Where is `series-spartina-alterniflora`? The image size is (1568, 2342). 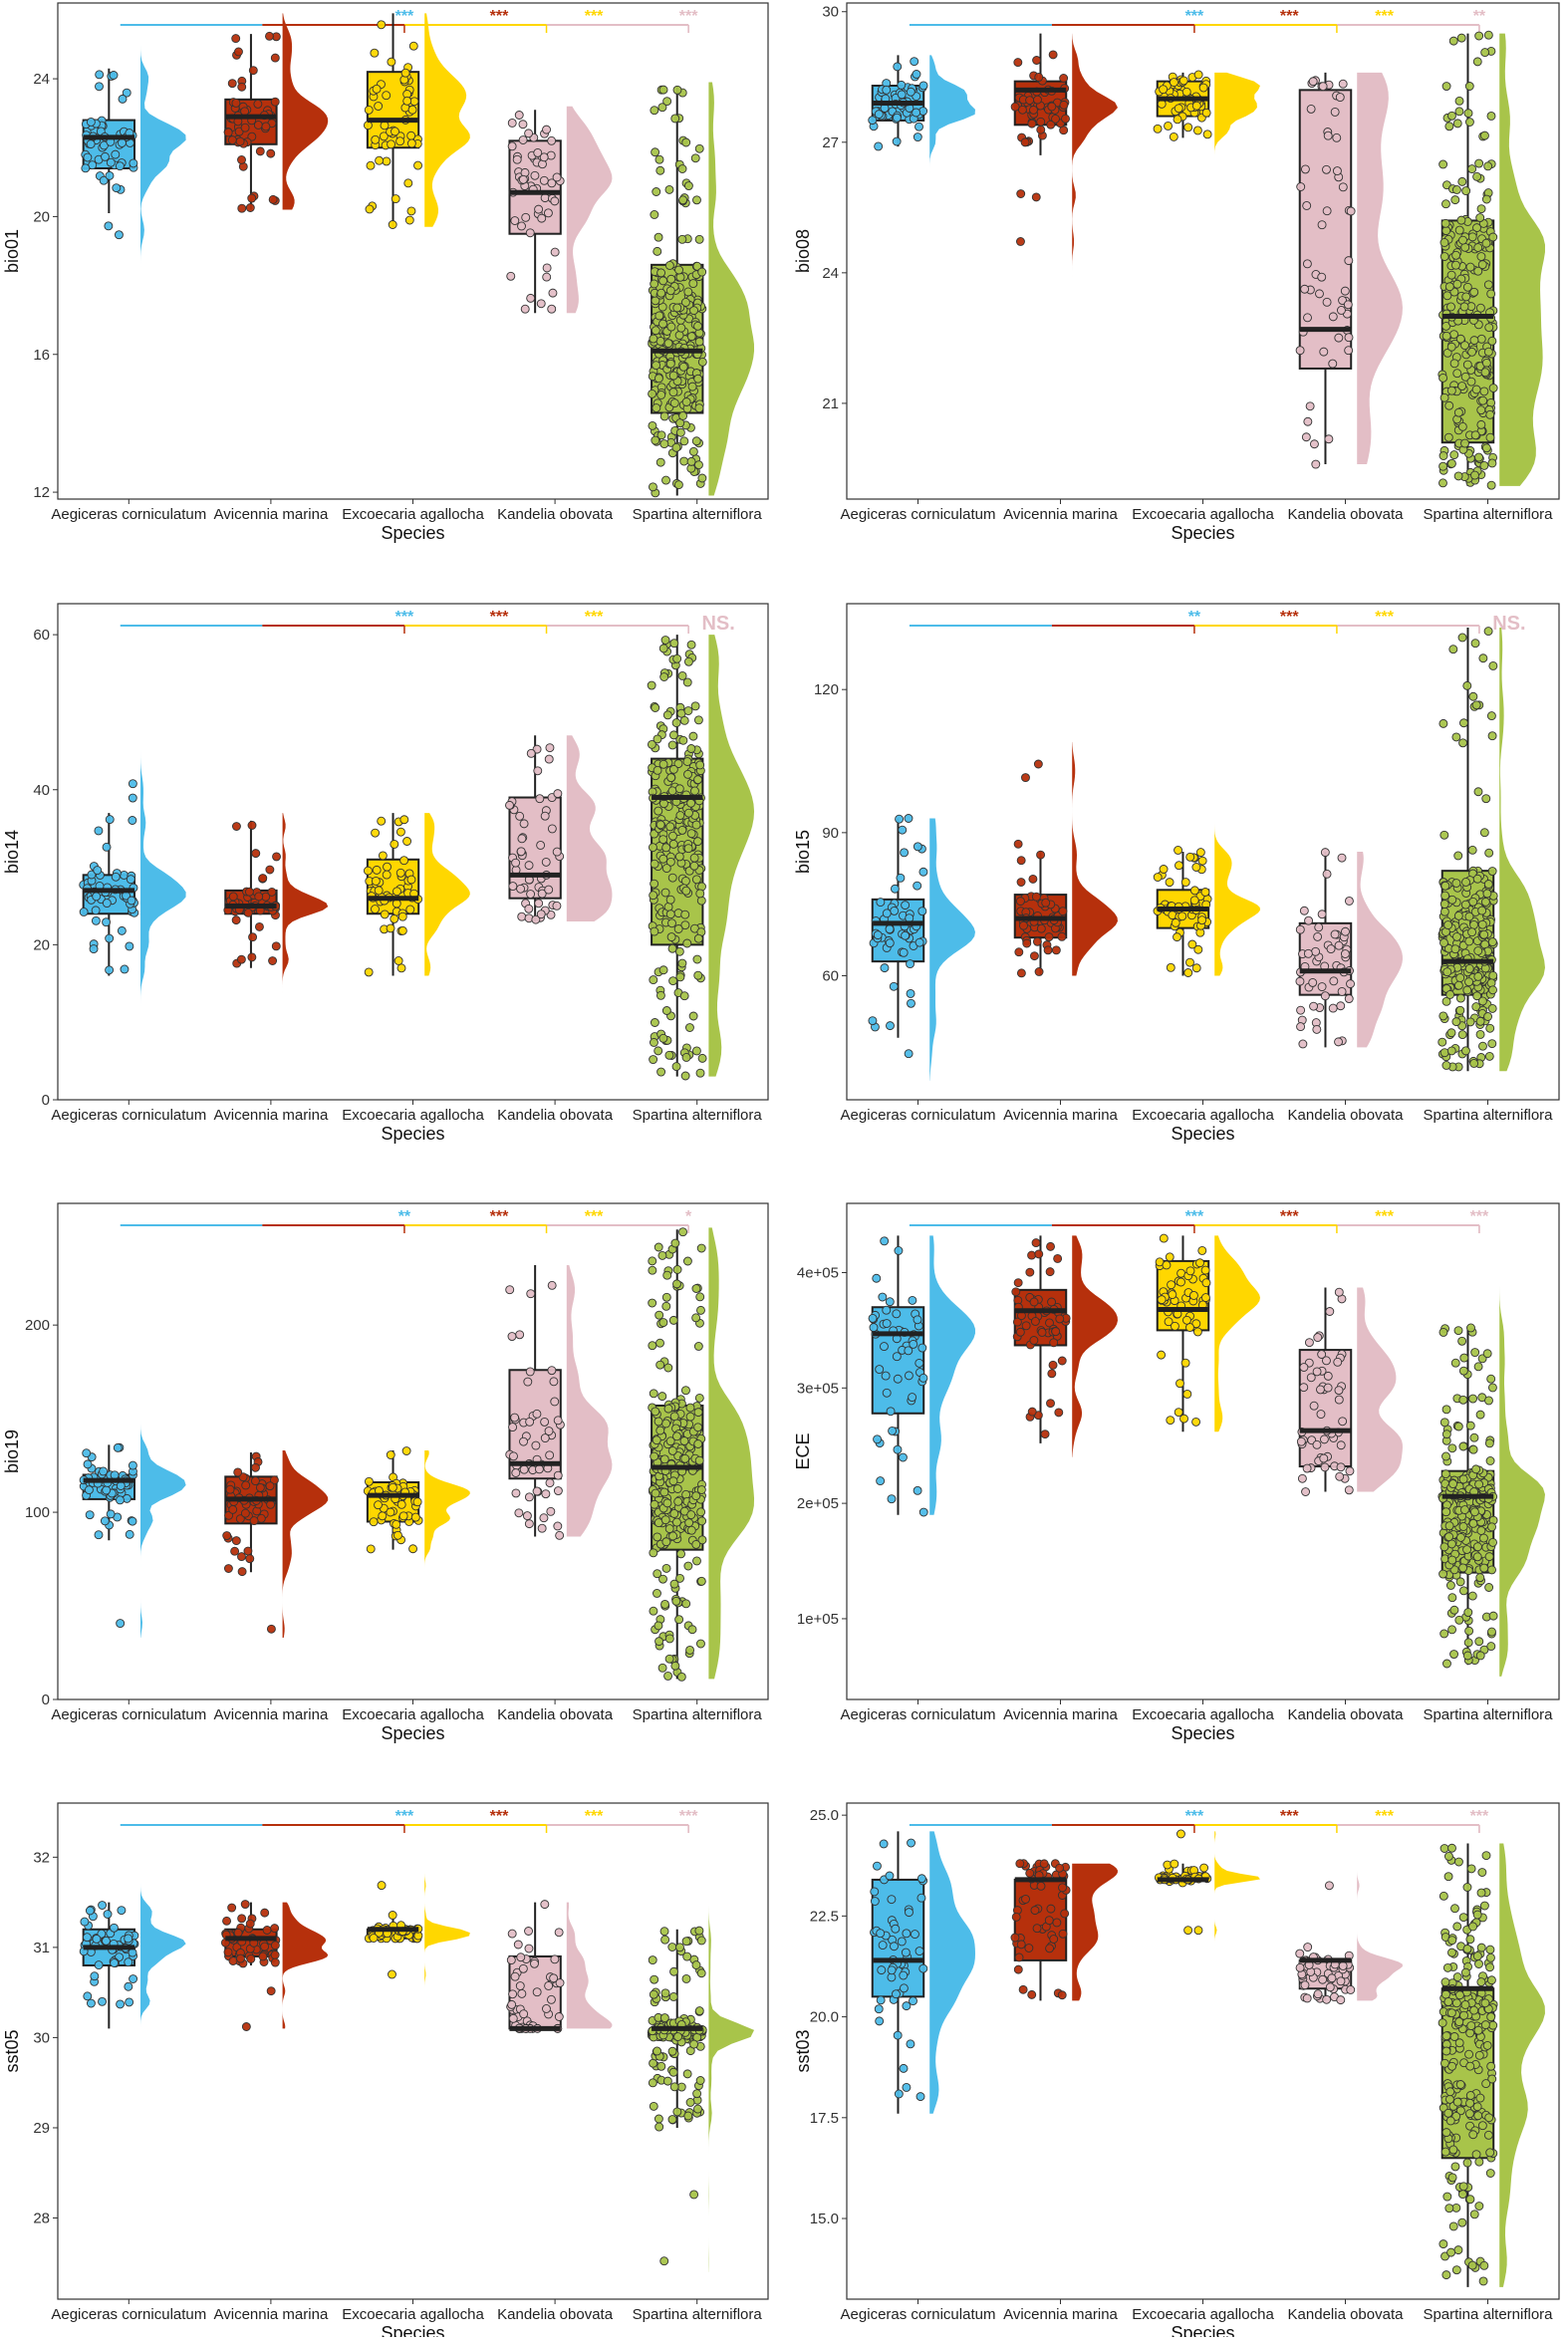
series-spartina-alterniflora is located at coordinates (1491, 849).